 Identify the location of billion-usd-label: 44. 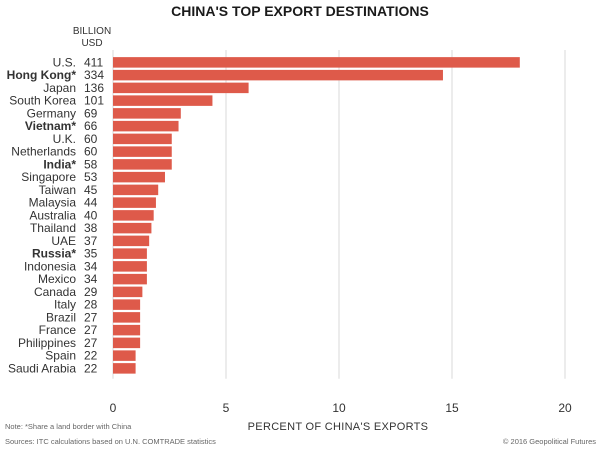
(91, 203).